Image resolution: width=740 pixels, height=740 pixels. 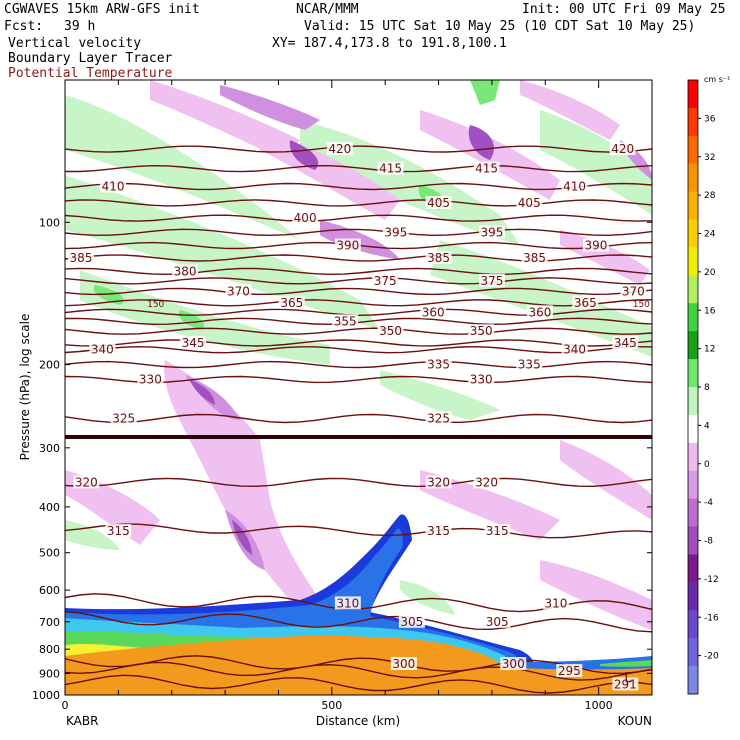 I want to click on isentrope-label: 415, so click(x=486, y=169).